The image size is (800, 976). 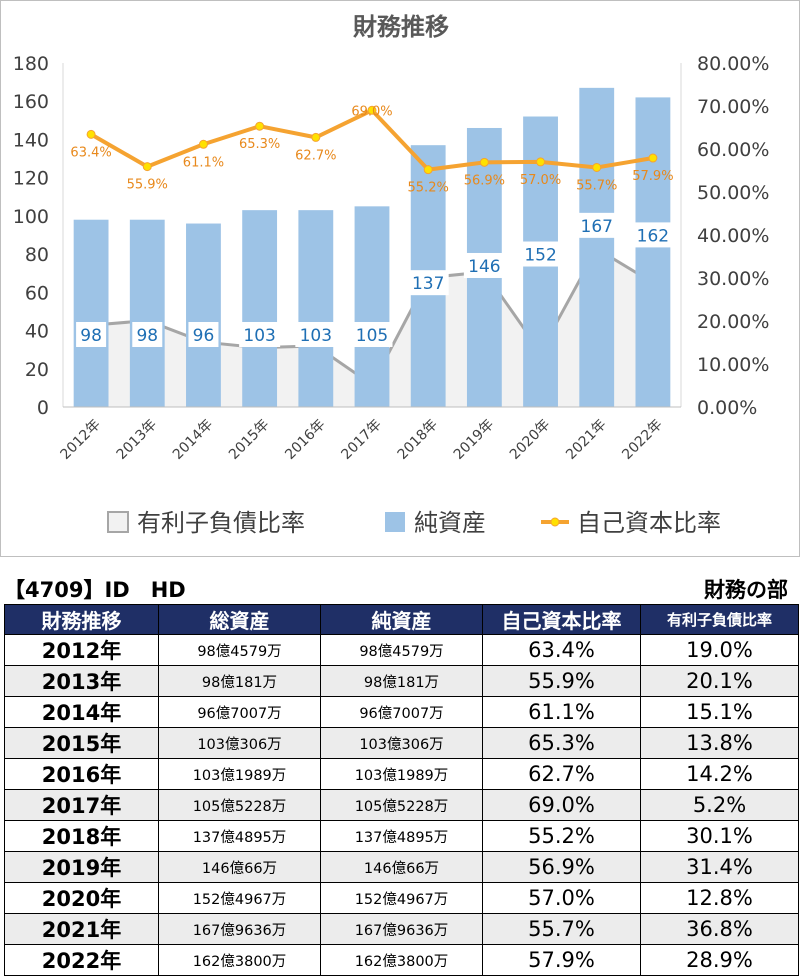 What do you see at coordinates (561, 650) in the screenshot?
I see `cell-equity-ratio: 63.4%` at bounding box center [561, 650].